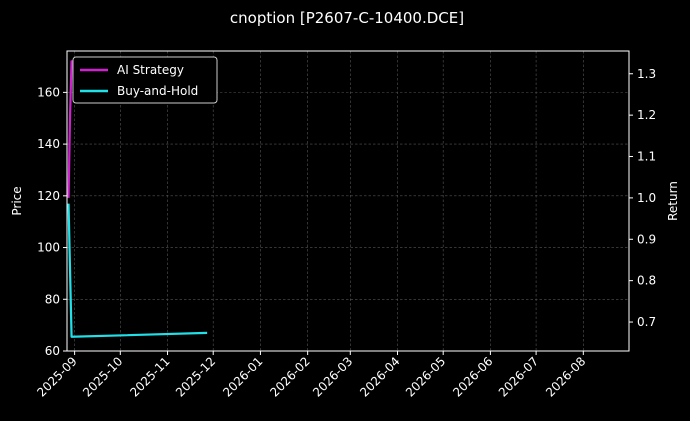  Describe the element at coordinates (48, 144) in the screenshot. I see `y-left-tick-label: 140` at that location.